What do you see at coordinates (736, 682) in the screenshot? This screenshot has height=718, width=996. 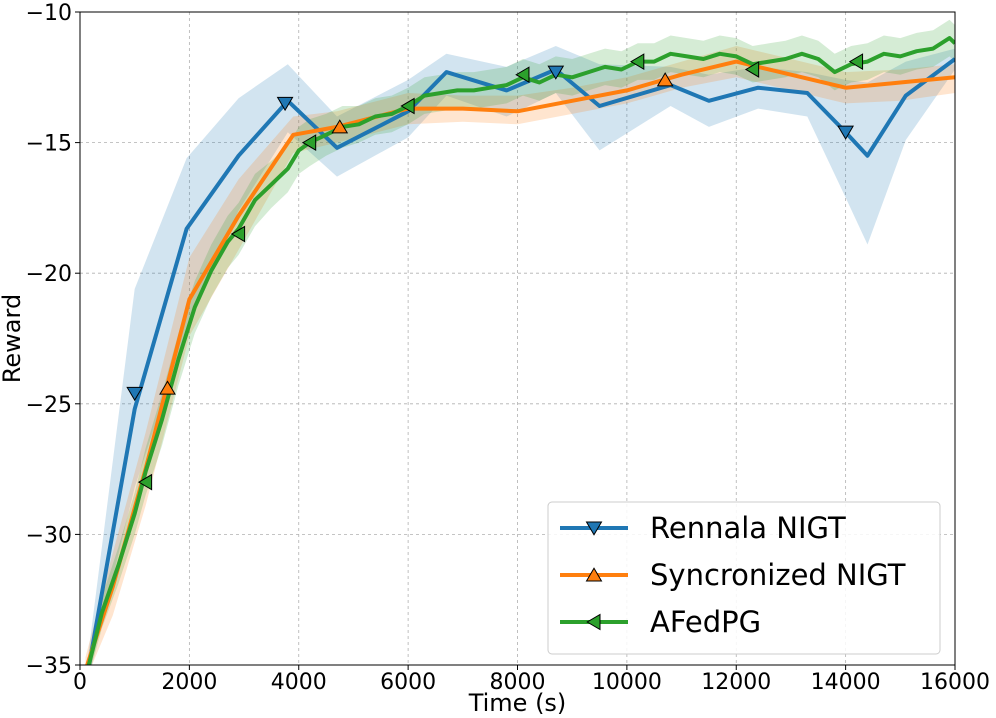 I see `x-tick-label: 12000` at bounding box center [736, 682].